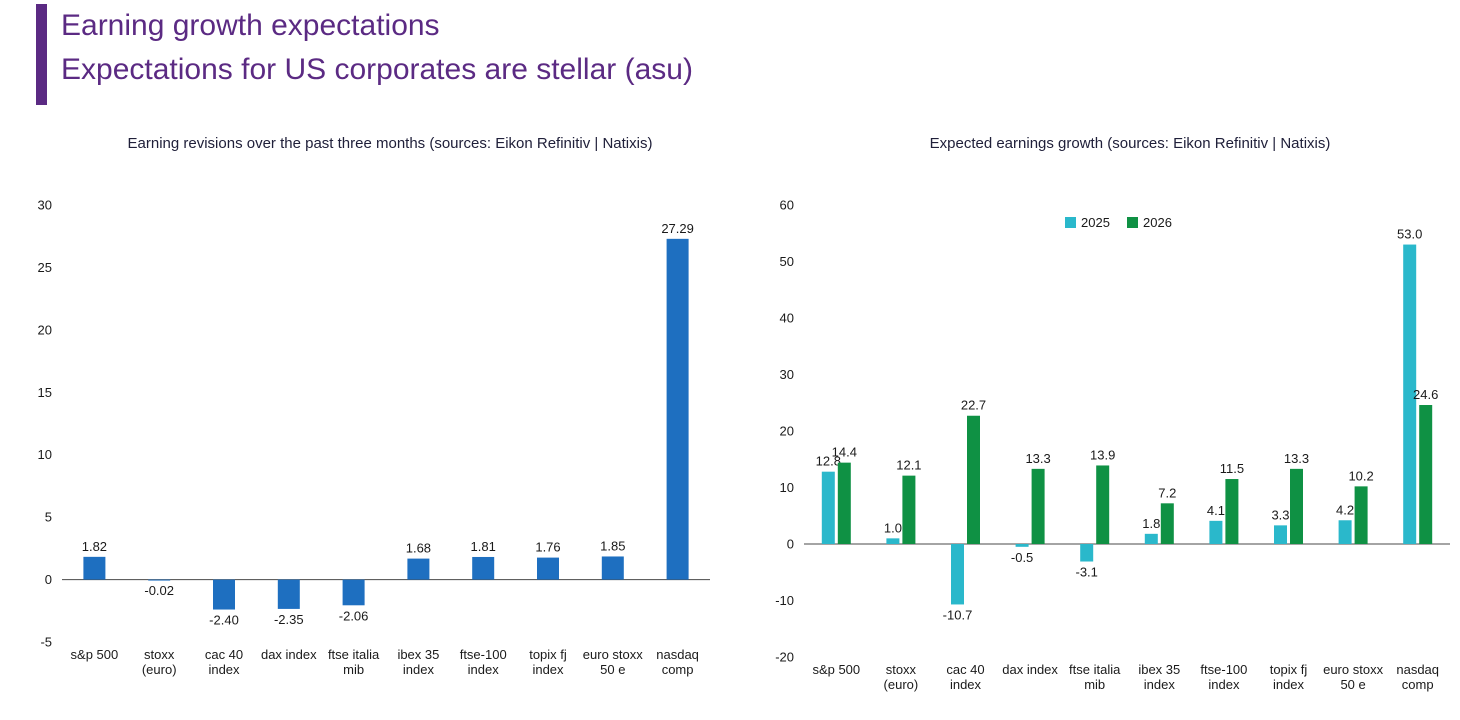 This screenshot has width=1460, height=720. I want to click on y-axis-tick-label: 10, so click(787, 487).